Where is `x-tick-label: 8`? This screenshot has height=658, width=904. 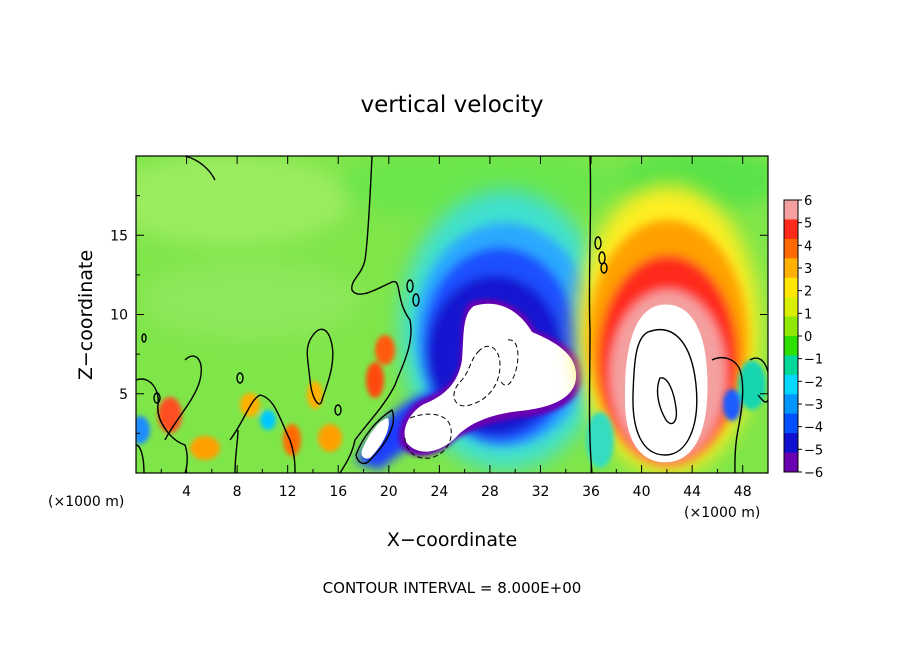
x-tick-label: 8 is located at coordinates (237, 492).